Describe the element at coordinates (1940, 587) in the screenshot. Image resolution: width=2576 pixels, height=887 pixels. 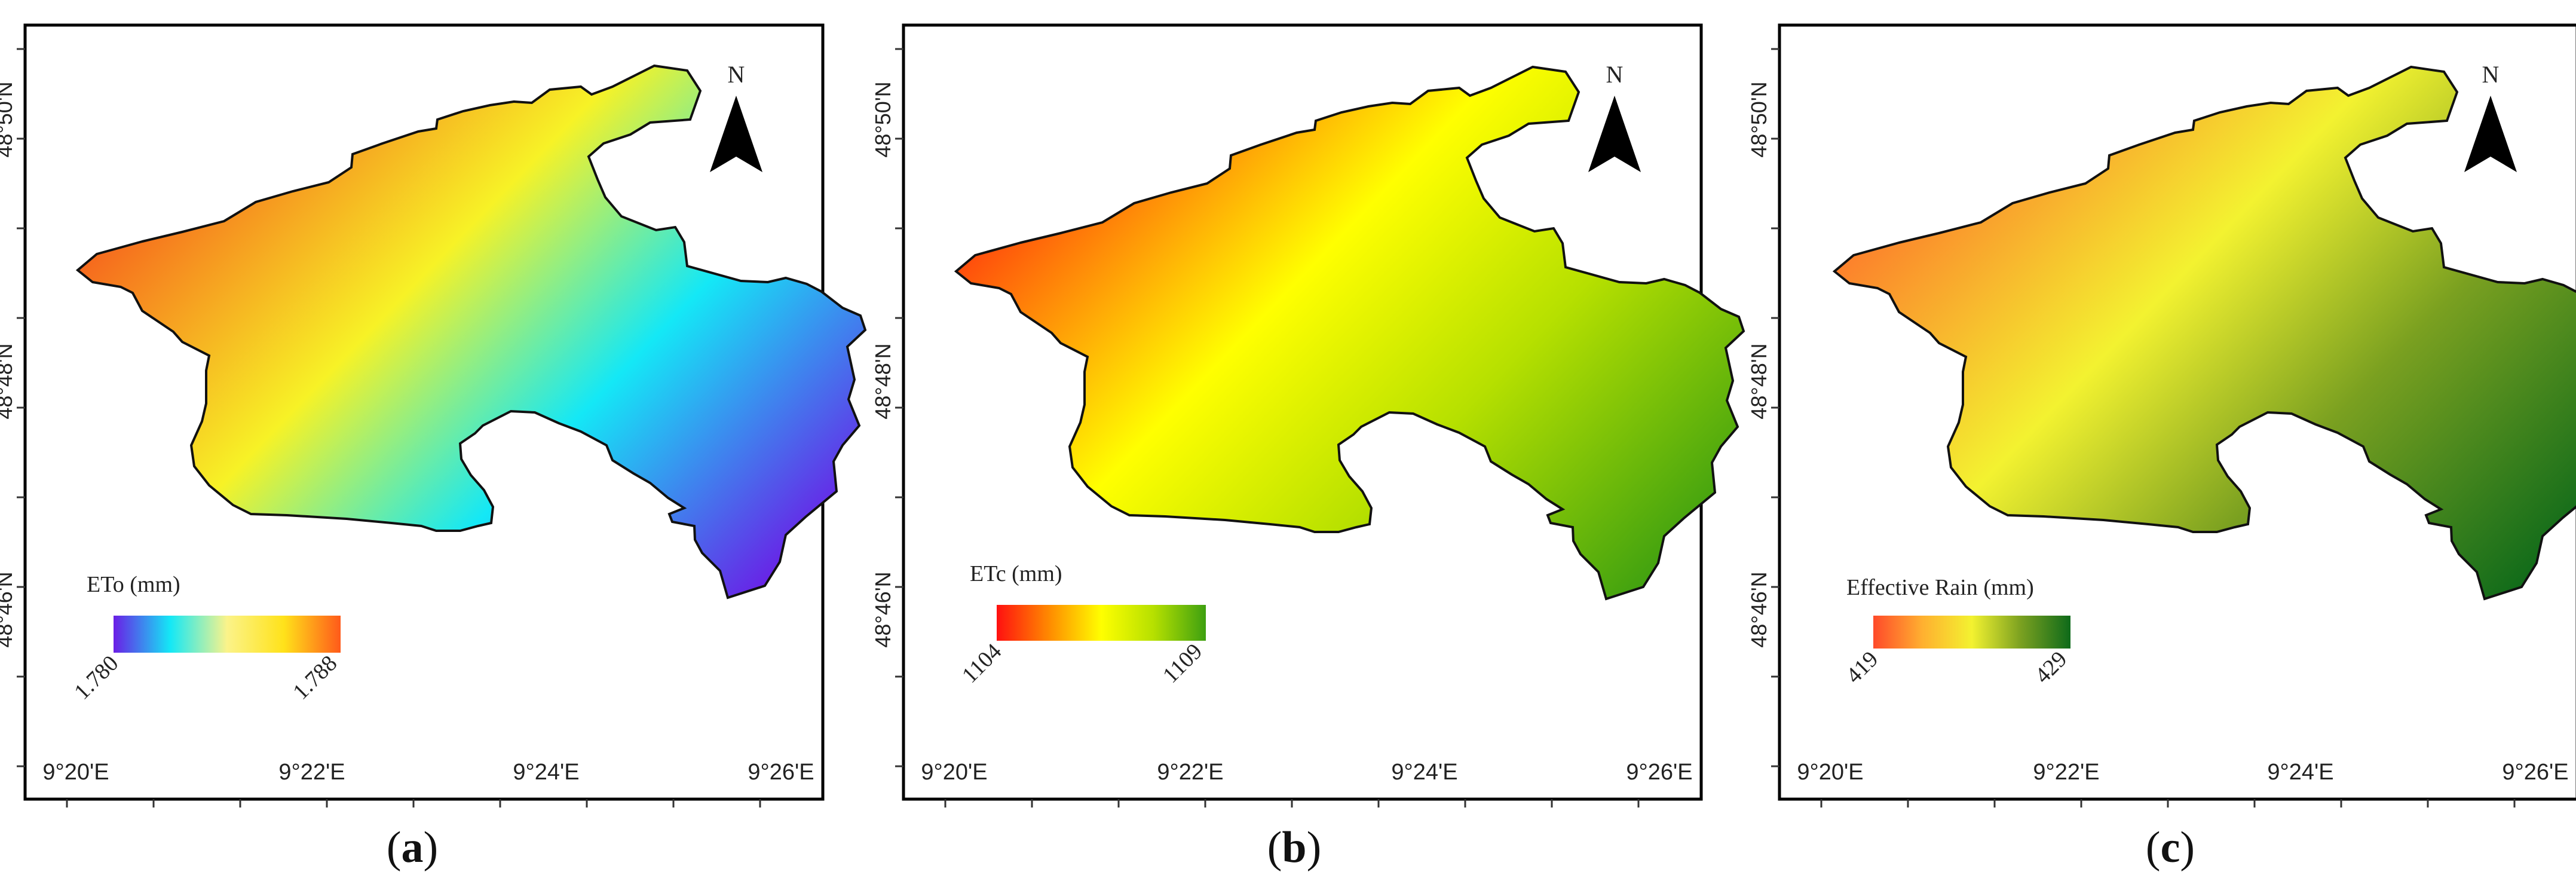
I see `legend-title: Effective Rain (mm)` at that location.